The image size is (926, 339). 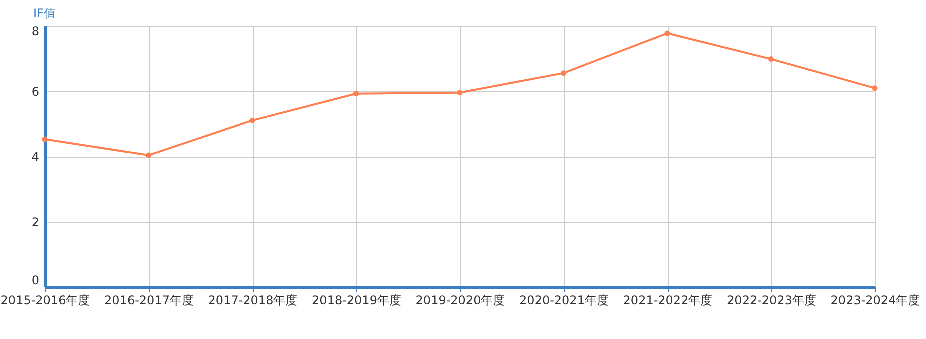 What do you see at coordinates (36, 31) in the screenshot?
I see `y-tick-label: 8` at bounding box center [36, 31].